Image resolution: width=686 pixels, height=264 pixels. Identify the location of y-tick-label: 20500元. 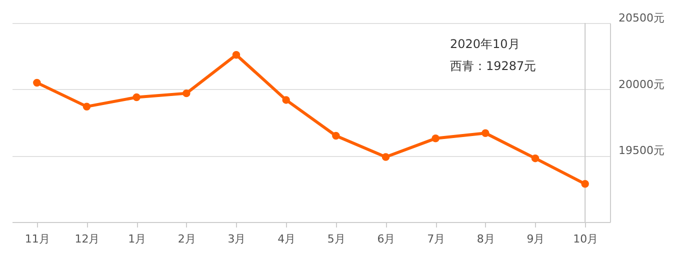
(641, 18).